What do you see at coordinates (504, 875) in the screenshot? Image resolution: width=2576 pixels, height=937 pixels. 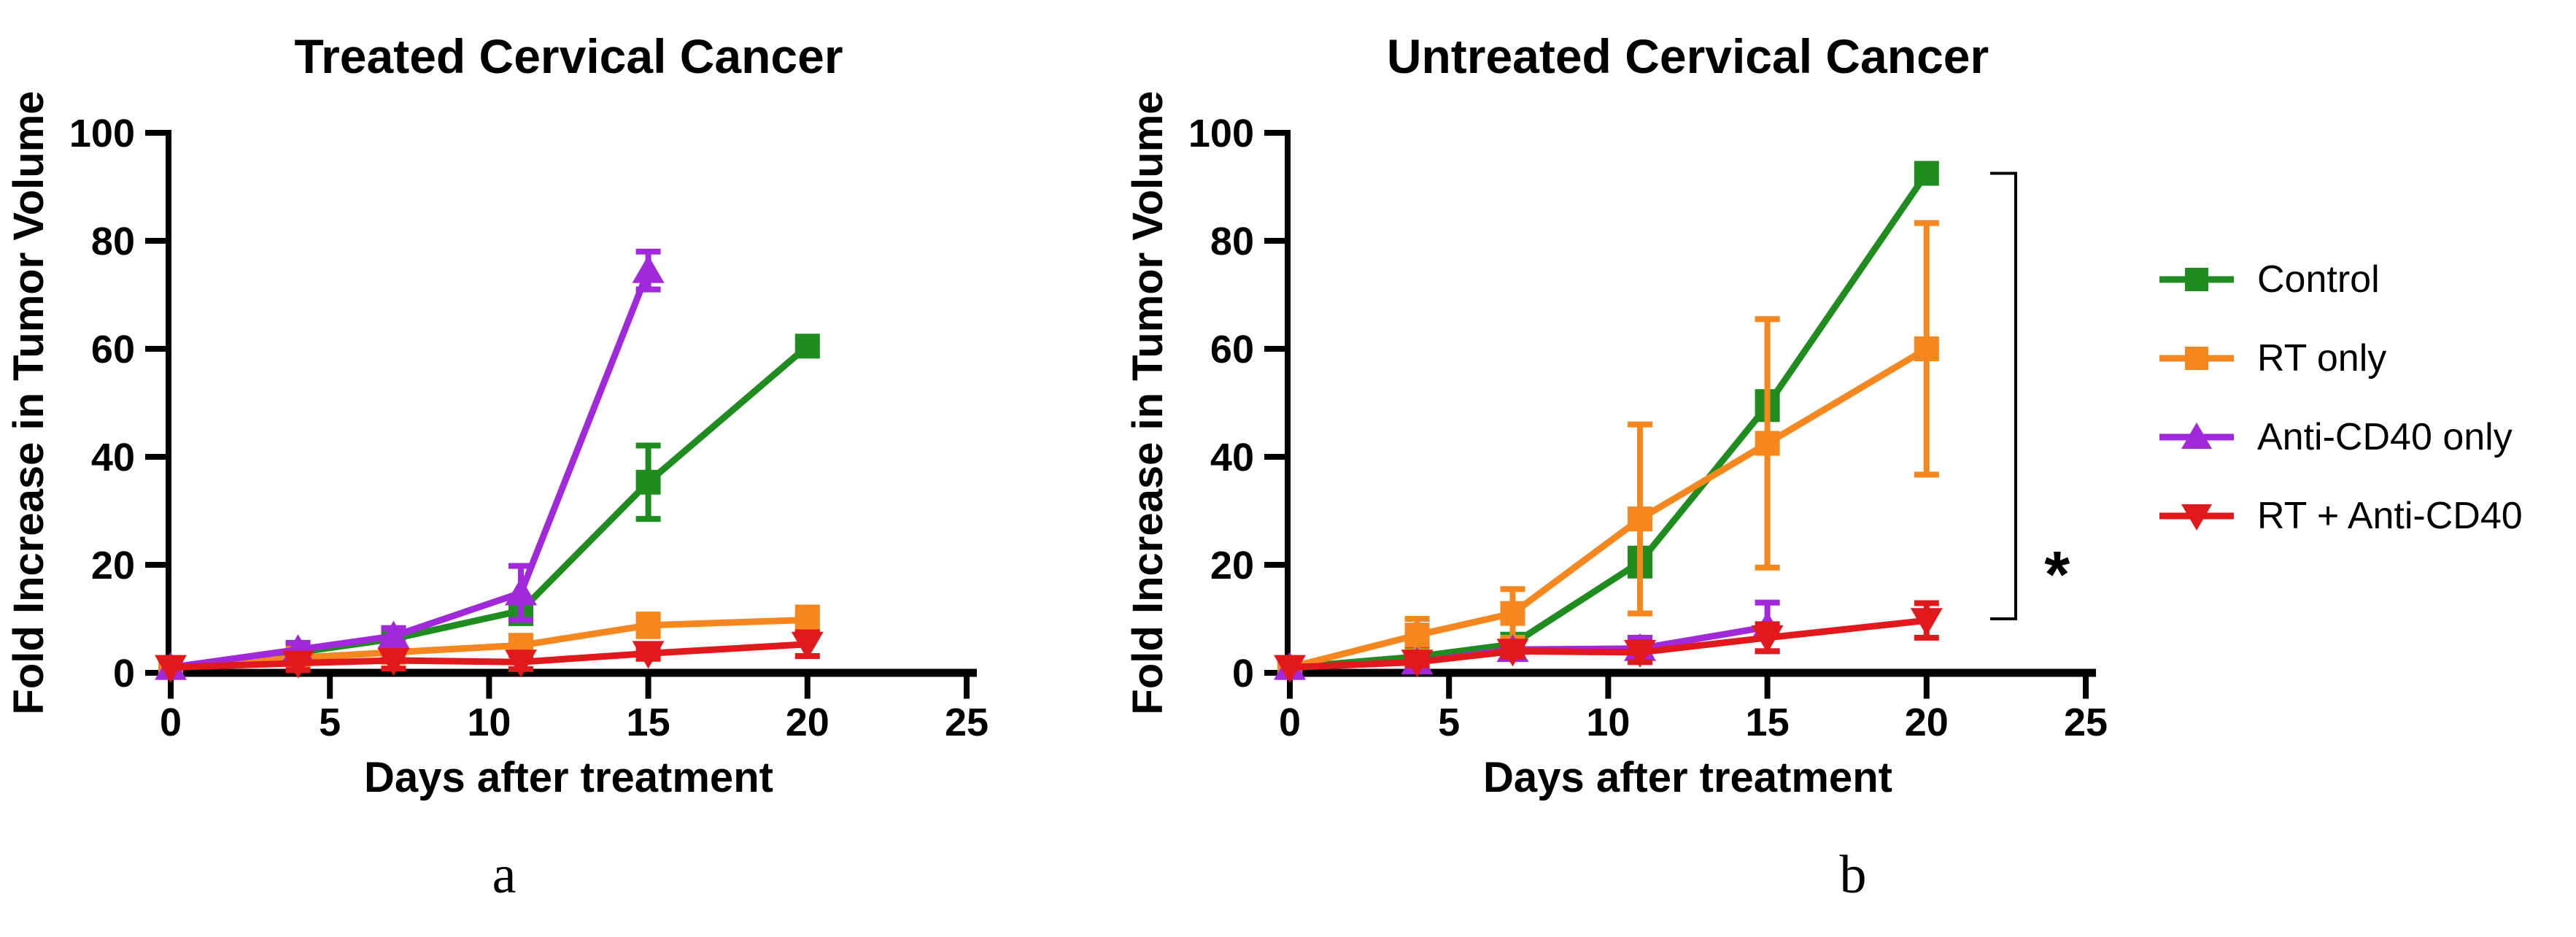 I see `panel-letter-a: a` at bounding box center [504, 875].